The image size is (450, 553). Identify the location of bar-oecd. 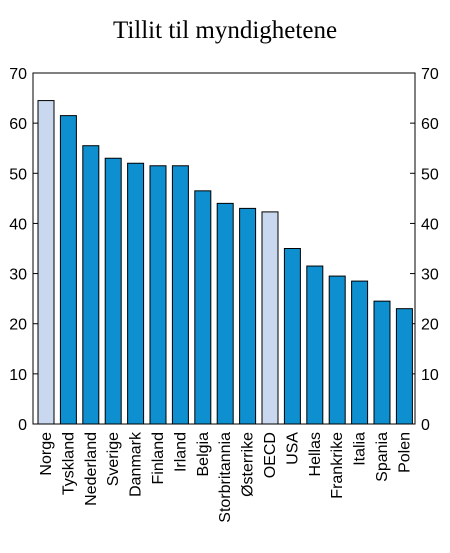
(270, 318).